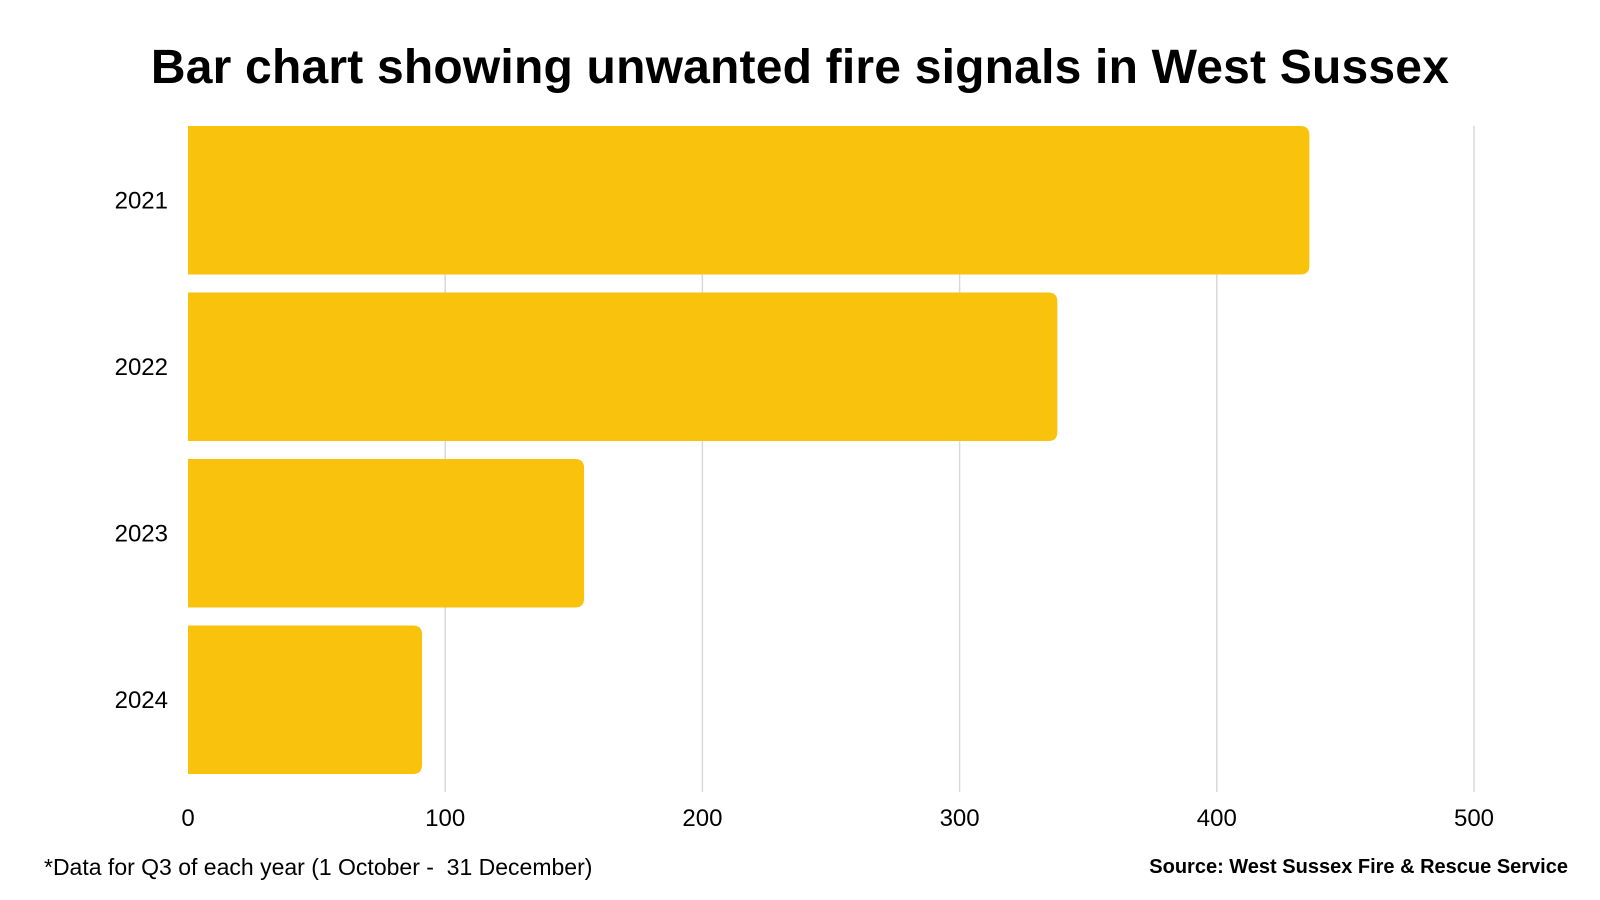 The image size is (1600, 900). I want to click on x-tick-label: 300, so click(960, 818).